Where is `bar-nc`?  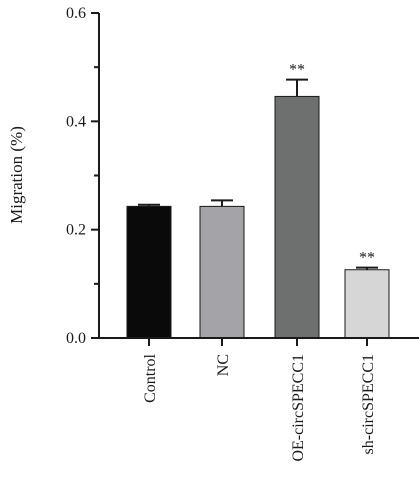
bar-nc is located at coordinates (222, 272).